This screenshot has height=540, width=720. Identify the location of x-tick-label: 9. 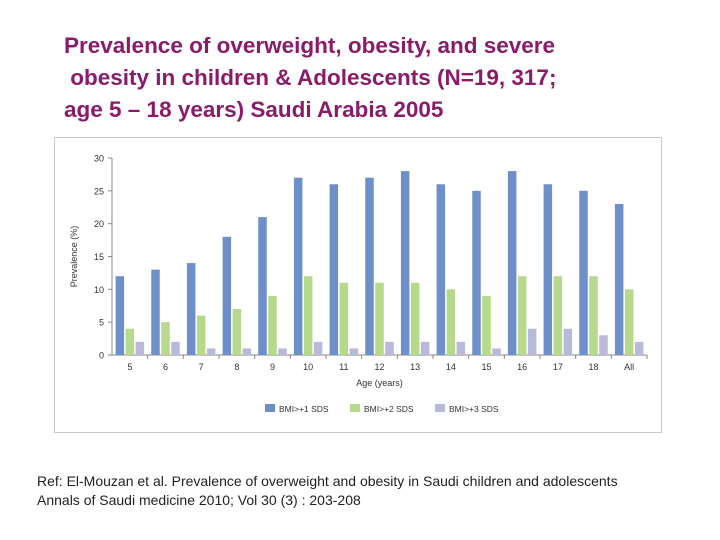
(272, 367).